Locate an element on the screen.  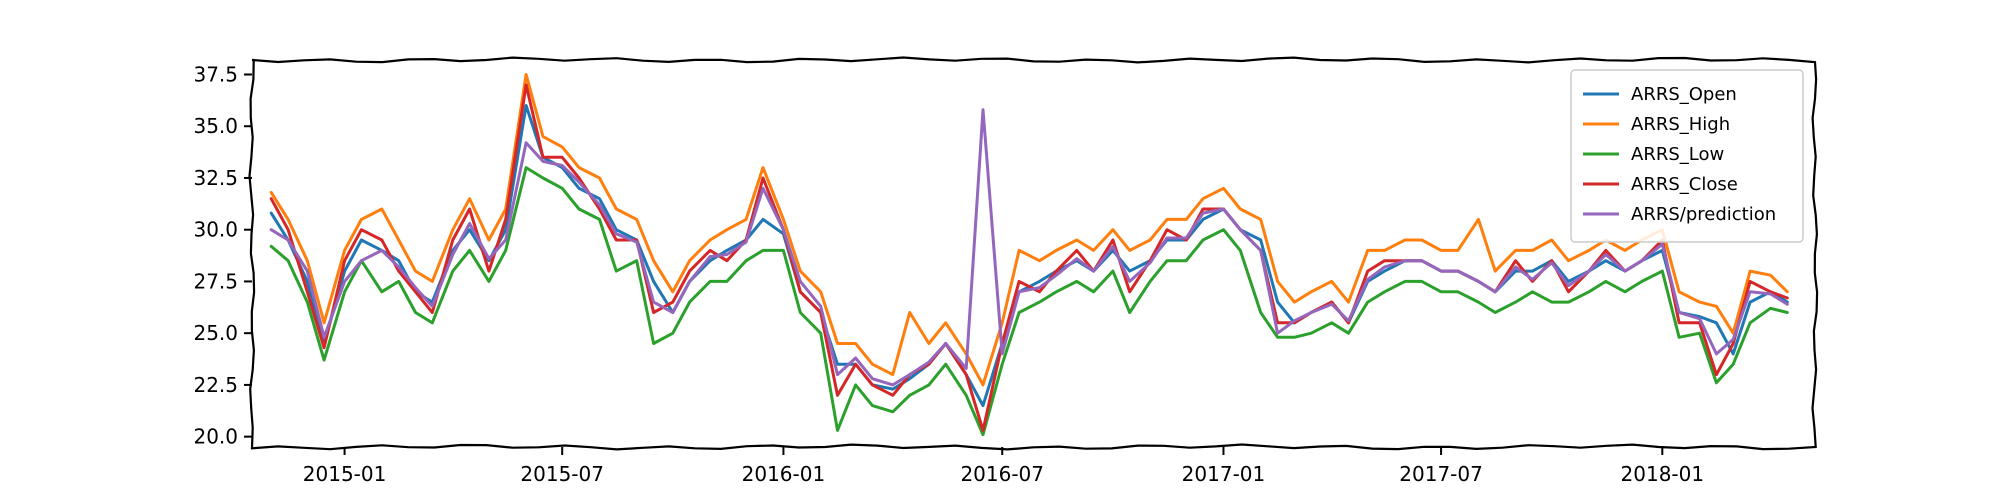
y-tick-label: 27.5 is located at coordinates (215, 281).